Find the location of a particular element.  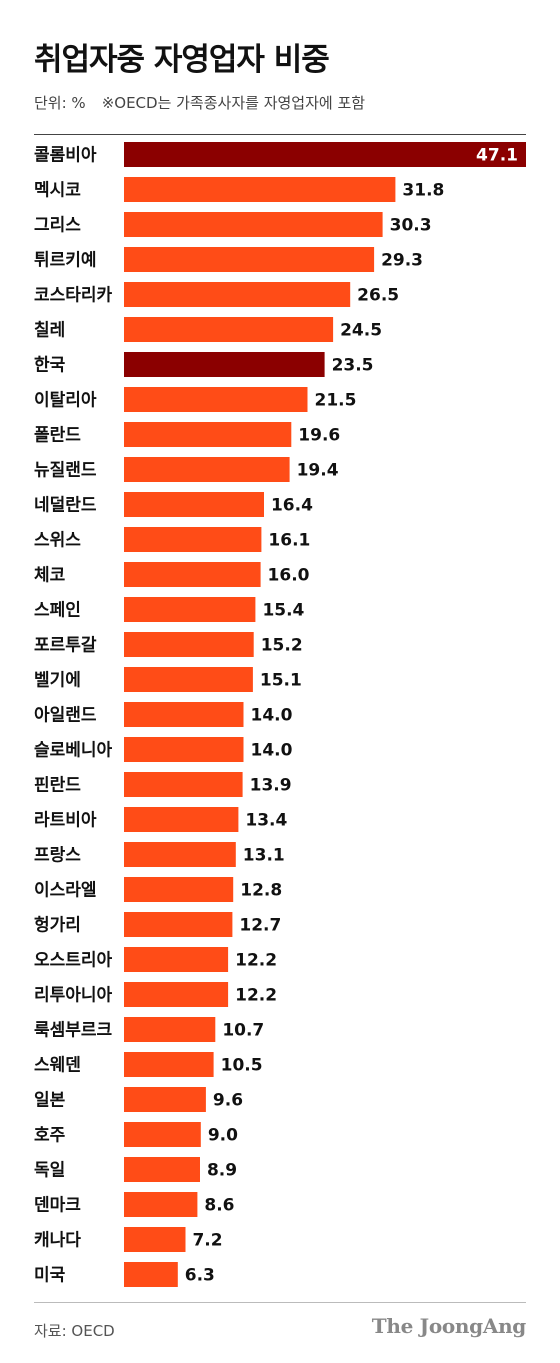

bar-row: 벨기에 15.1 is located at coordinates (168, 679).